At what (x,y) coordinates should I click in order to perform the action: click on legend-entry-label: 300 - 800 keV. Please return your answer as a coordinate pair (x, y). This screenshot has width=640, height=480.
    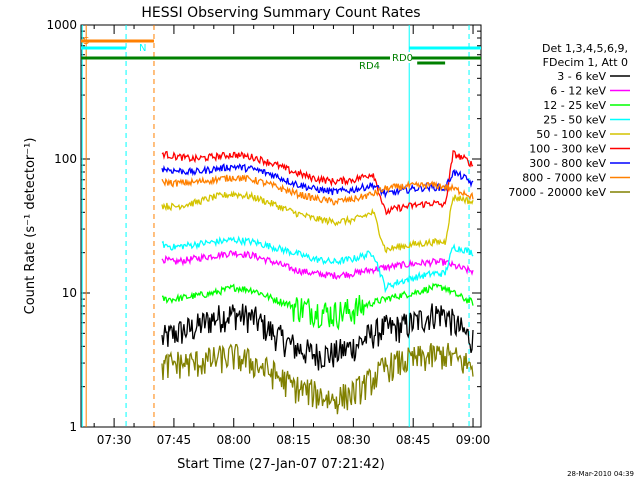
    Looking at the image, I should click on (567, 163).